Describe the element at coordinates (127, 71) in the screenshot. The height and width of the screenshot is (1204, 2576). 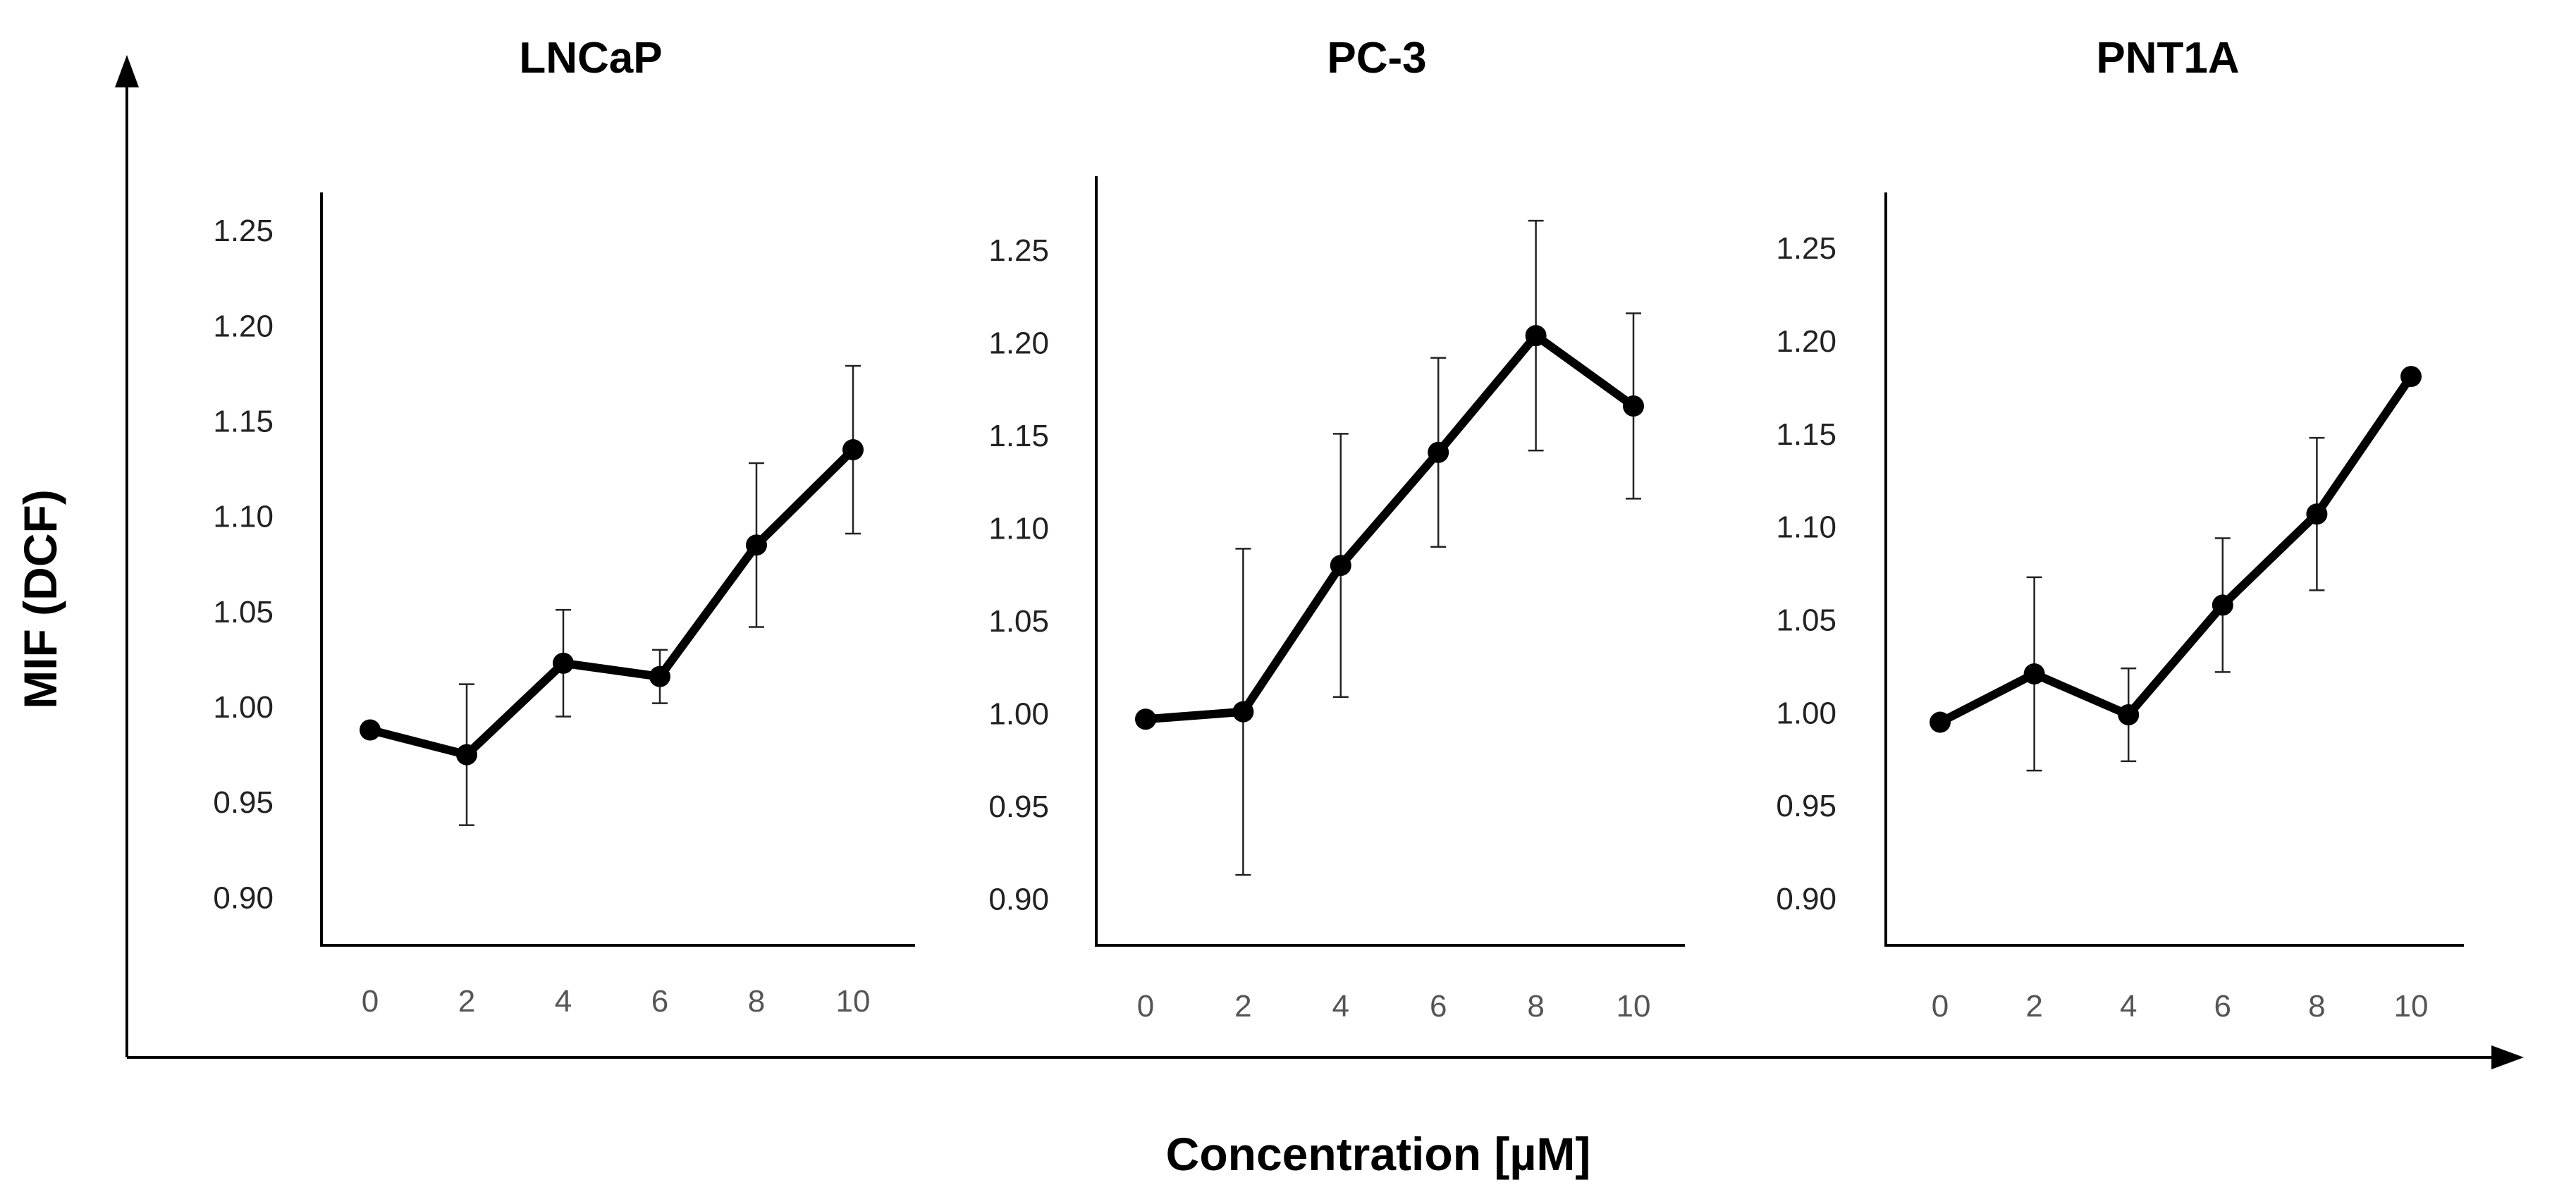
I see `y-axis-arrow-icon` at that location.